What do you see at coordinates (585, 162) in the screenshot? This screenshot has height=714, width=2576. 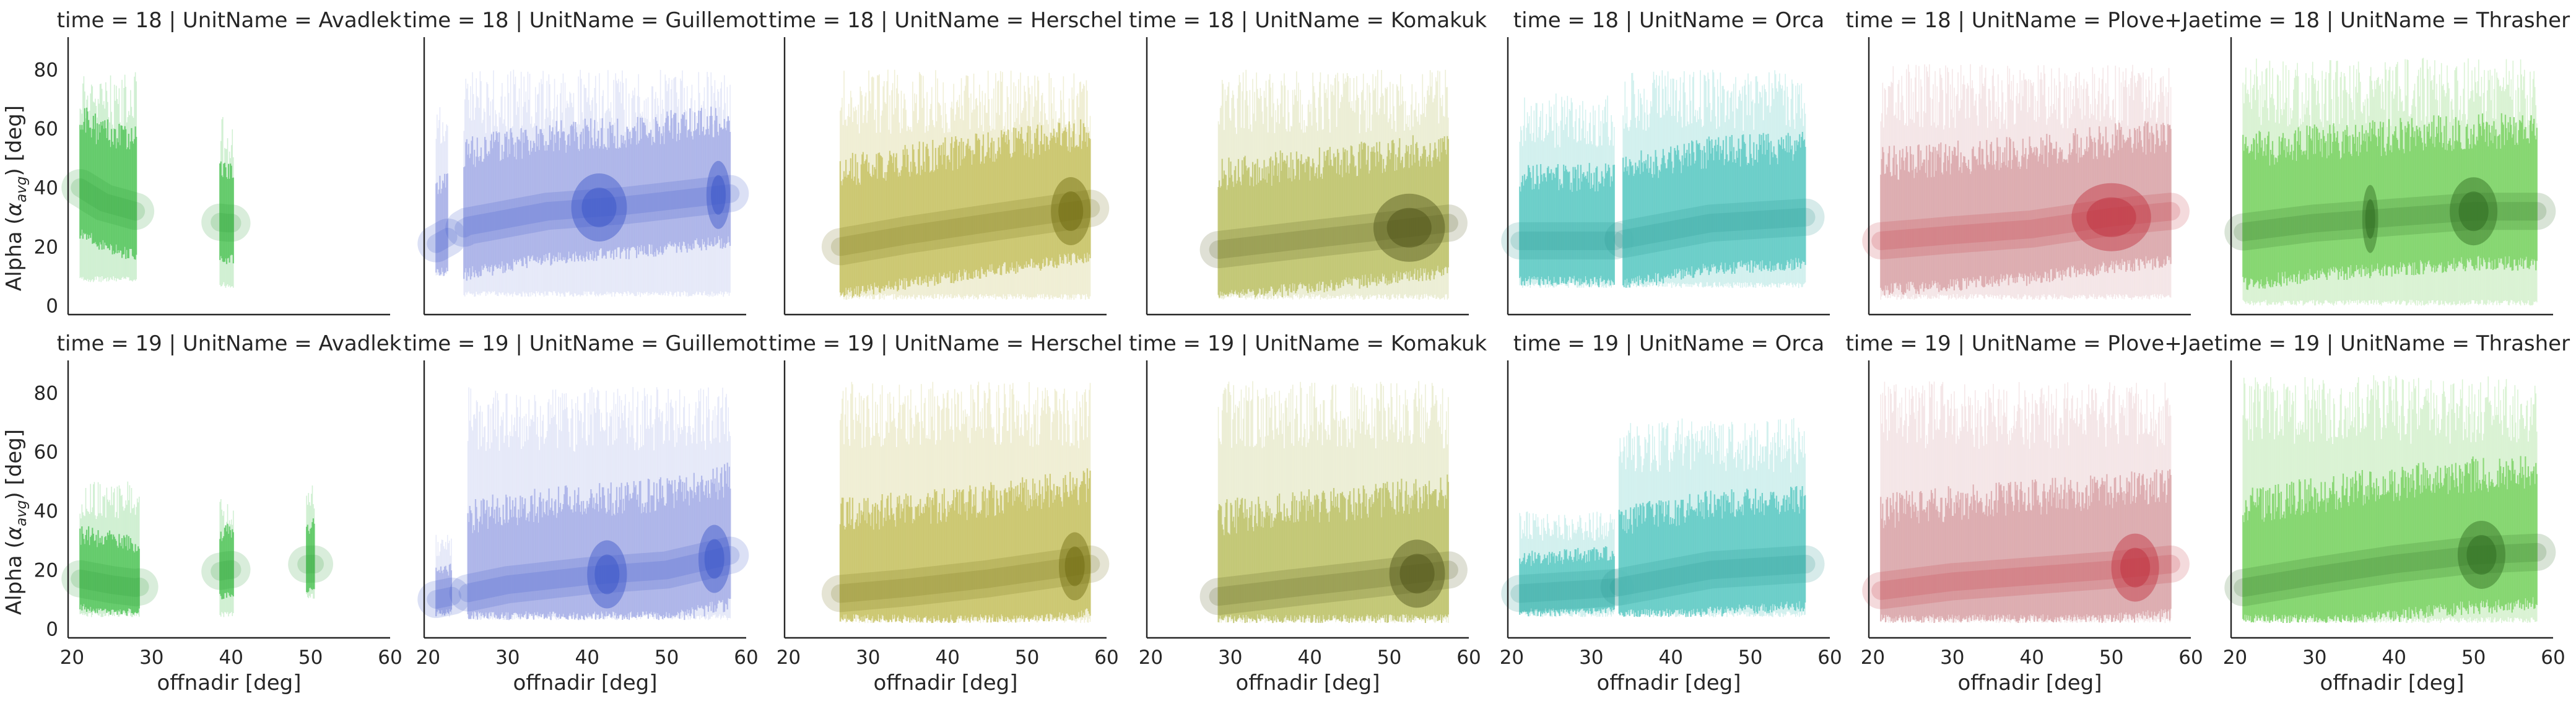 I see `facet-panel-guillemot-18: time = 18 | UnitName = Guillemot` at bounding box center [585, 162].